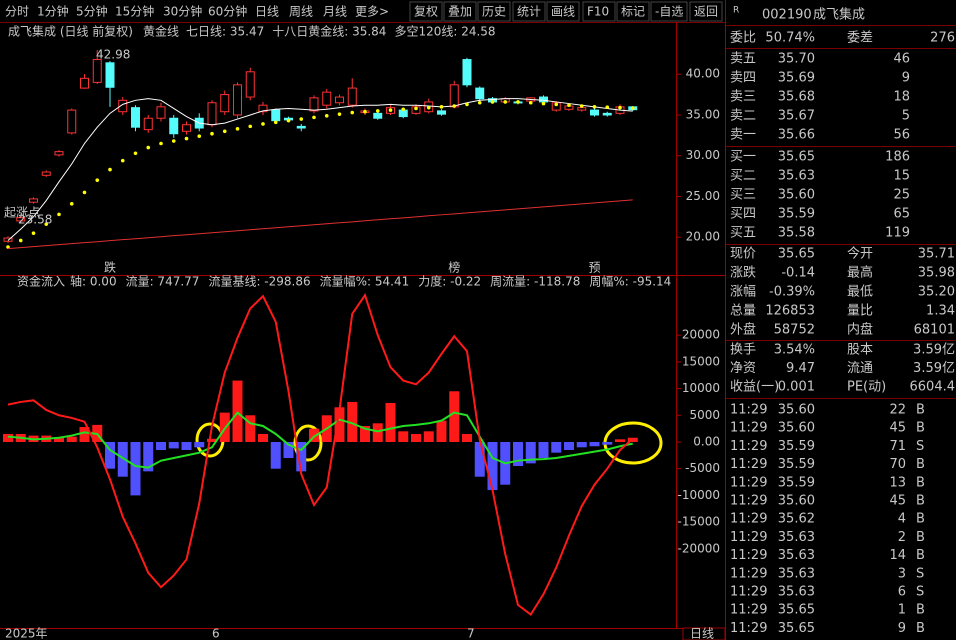 The height and width of the screenshot is (640, 956). I want to click on tool-button: 画线, so click(563, 12).